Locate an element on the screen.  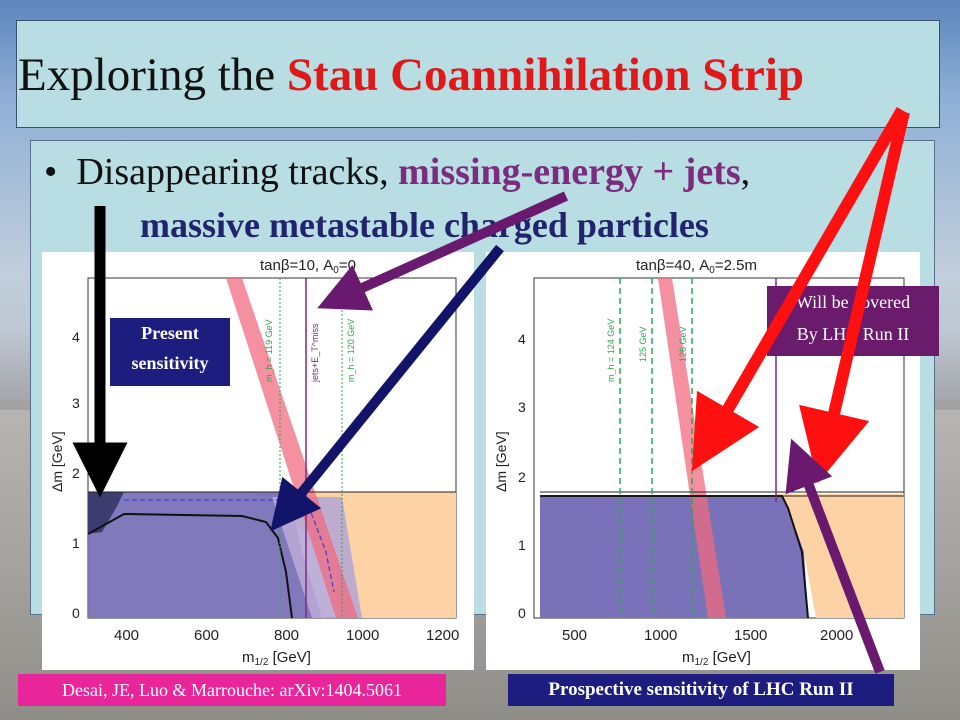
right-line-label-2: 125 GeV is located at coordinates (643, 344).